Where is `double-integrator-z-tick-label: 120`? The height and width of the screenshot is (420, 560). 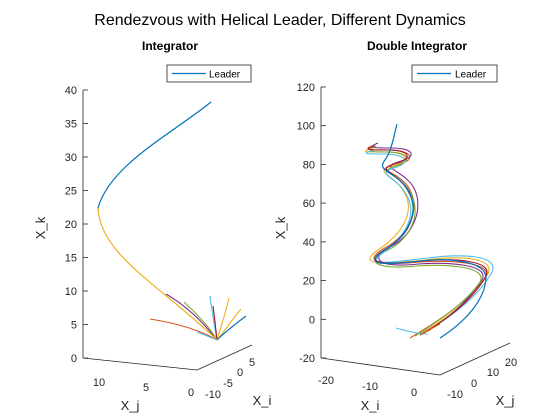 double-integrator-z-tick-label: 120 is located at coordinates (306, 88).